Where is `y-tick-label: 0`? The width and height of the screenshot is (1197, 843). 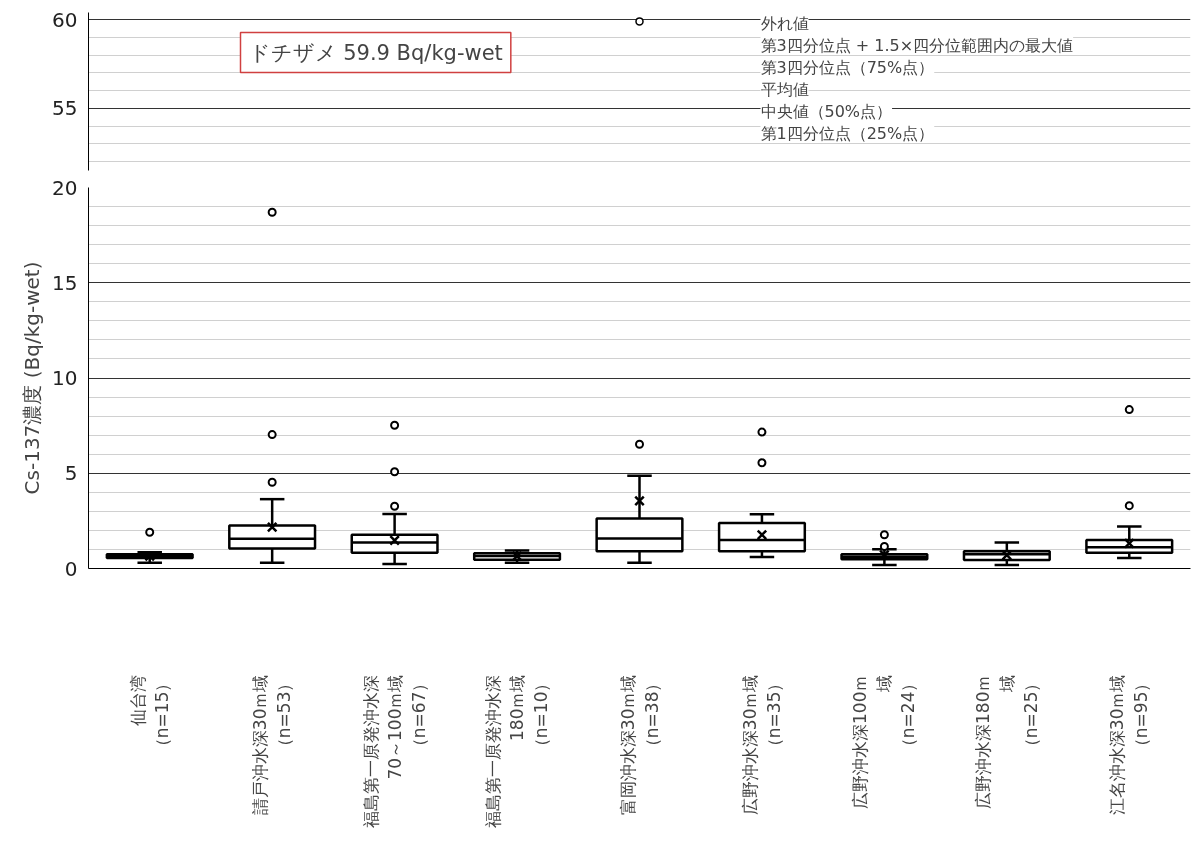 y-tick-label: 0 is located at coordinates (71, 568).